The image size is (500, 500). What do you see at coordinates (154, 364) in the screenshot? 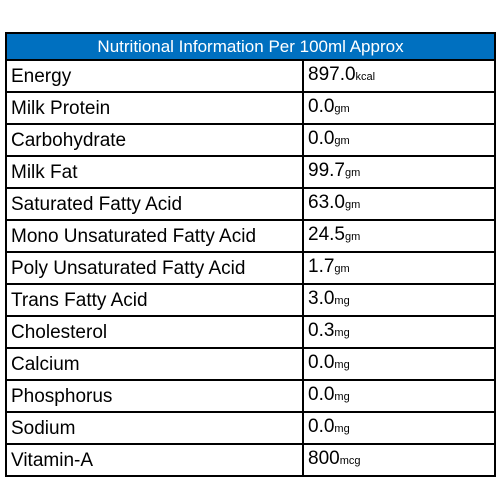
I see `nutrient-name: Calcium` at bounding box center [154, 364].